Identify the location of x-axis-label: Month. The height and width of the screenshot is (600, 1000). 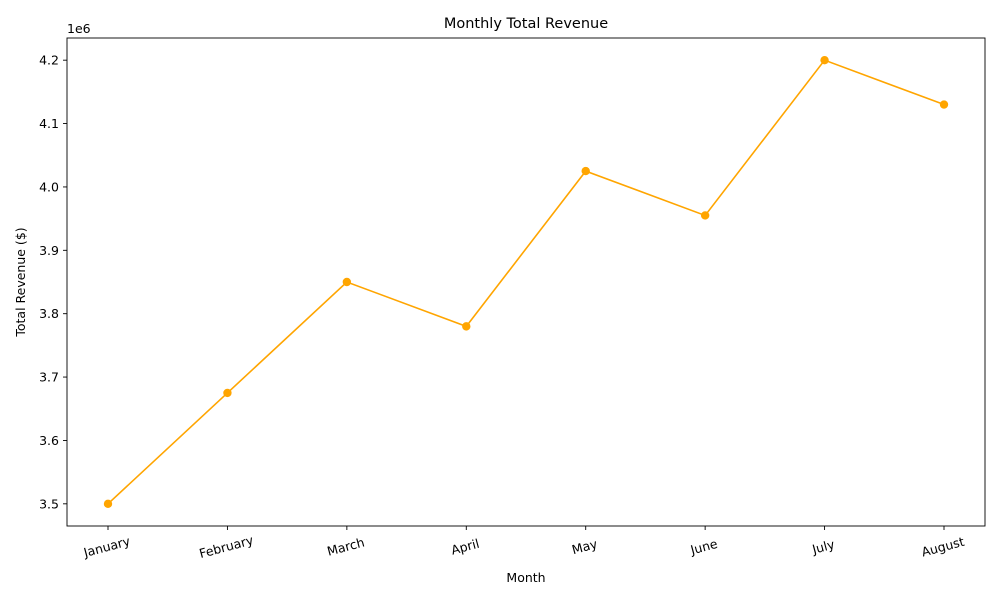
(525, 577).